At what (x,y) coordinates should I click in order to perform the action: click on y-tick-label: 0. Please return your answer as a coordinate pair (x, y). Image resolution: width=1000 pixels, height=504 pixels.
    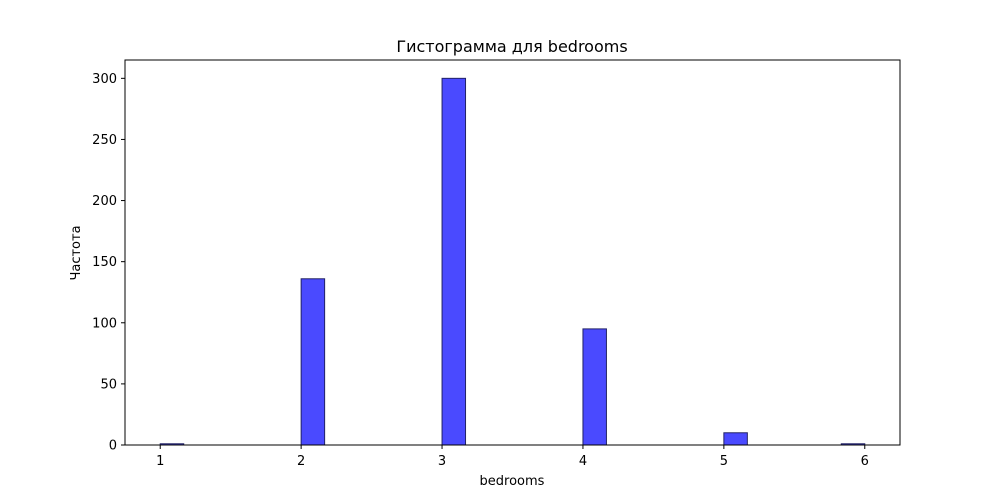
    Looking at the image, I should click on (113, 446).